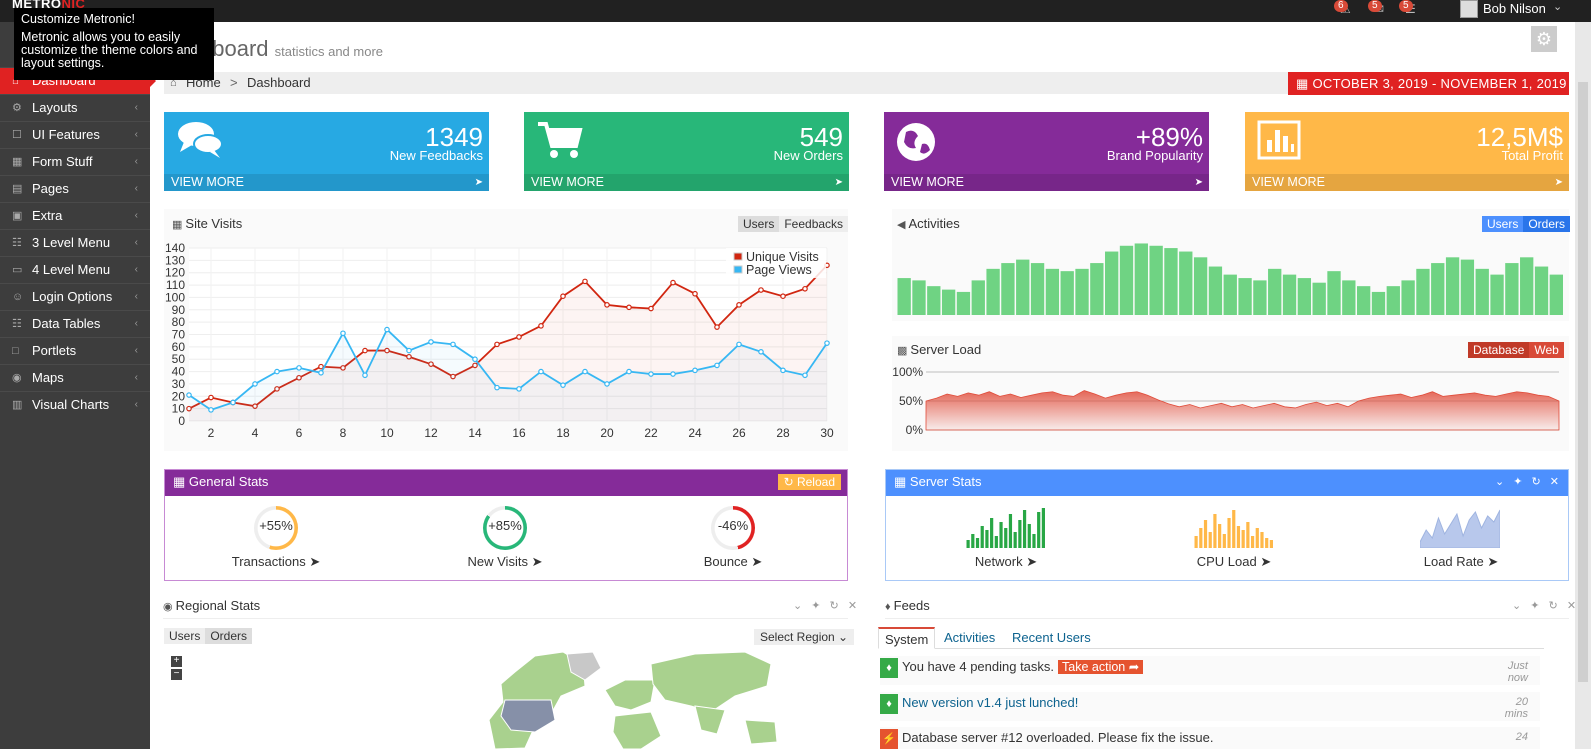 The height and width of the screenshot is (749, 1591). What do you see at coordinates (1558, 7) in the screenshot?
I see `chevron-down-icon: ⌄` at bounding box center [1558, 7].